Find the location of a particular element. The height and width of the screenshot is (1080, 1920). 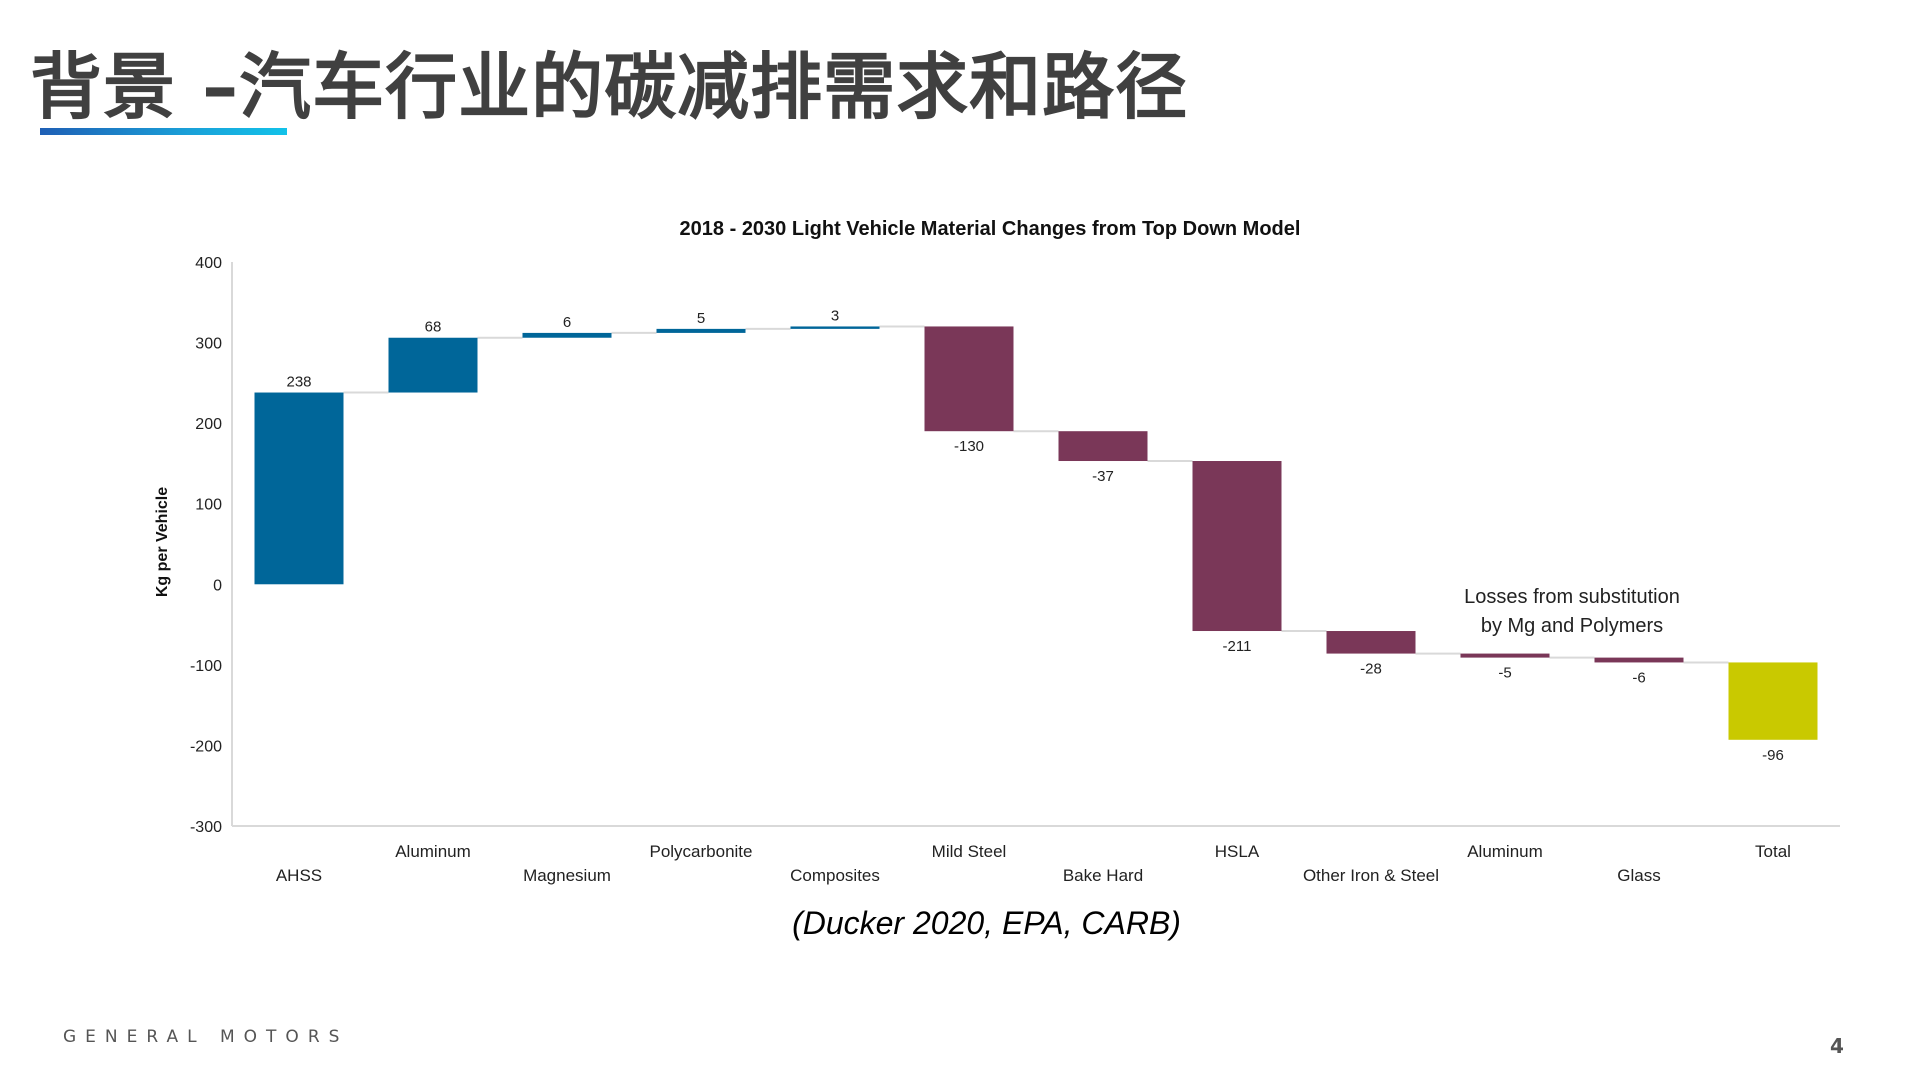

category-label: Magnesium is located at coordinates (567, 875).